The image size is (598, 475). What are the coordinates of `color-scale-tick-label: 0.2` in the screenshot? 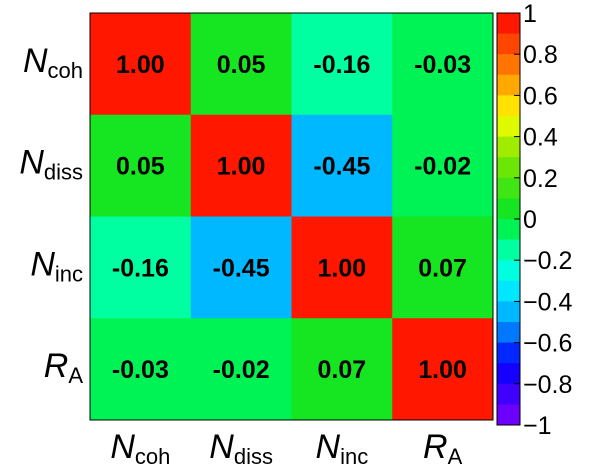 It's located at (540, 179).